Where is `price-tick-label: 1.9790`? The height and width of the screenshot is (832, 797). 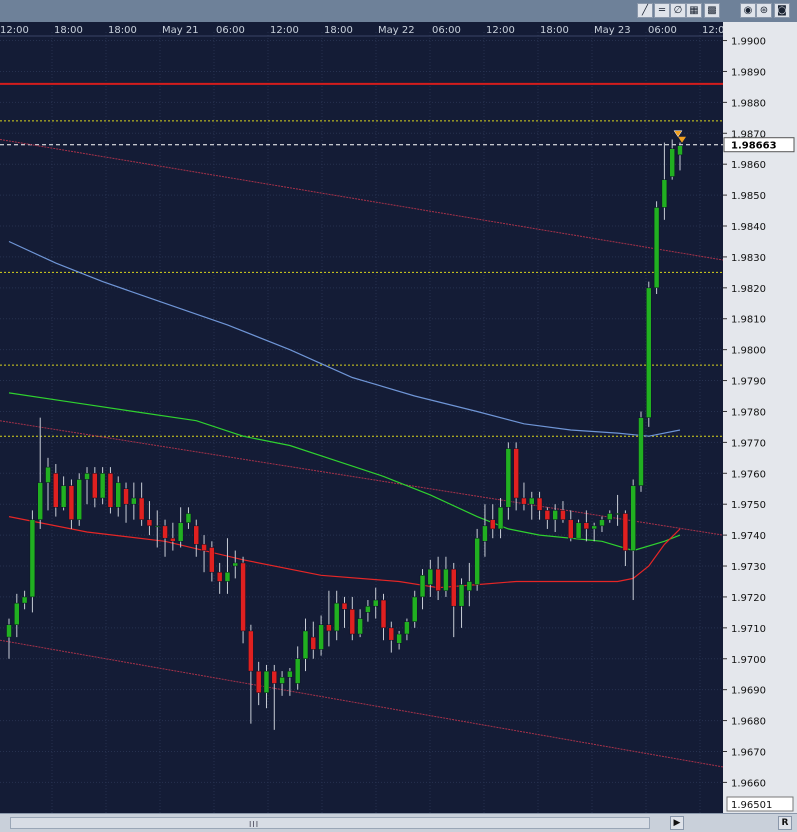
price-tick-label: 1.9790 is located at coordinates (748, 382).